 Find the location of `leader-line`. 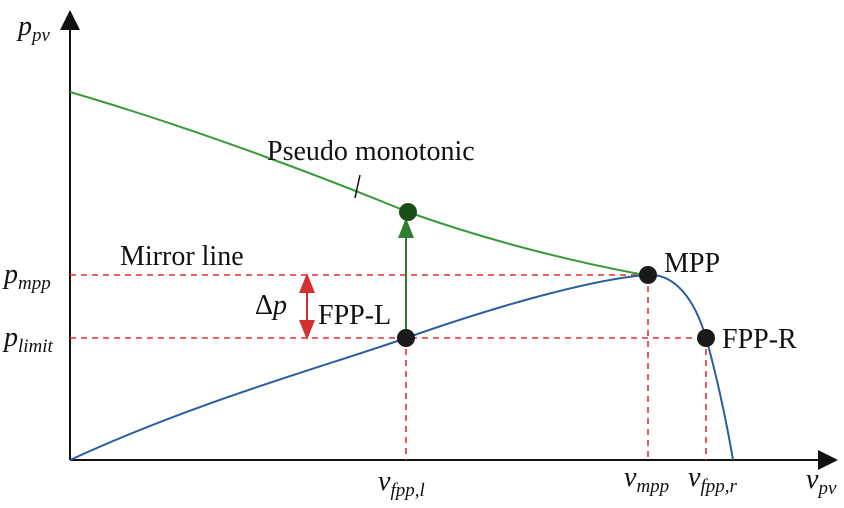

leader-line is located at coordinates (357, 186).